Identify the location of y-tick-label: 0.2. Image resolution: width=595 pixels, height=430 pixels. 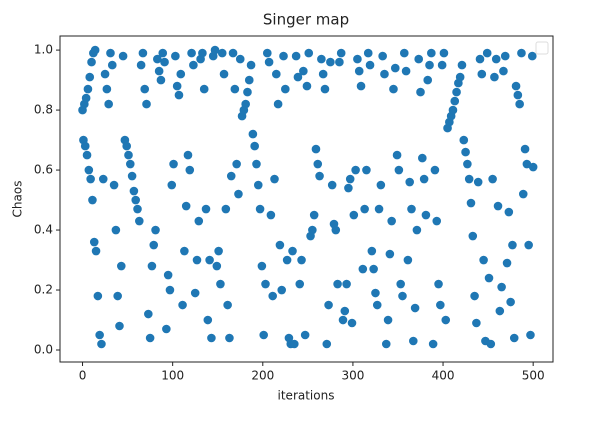
(43, 290).